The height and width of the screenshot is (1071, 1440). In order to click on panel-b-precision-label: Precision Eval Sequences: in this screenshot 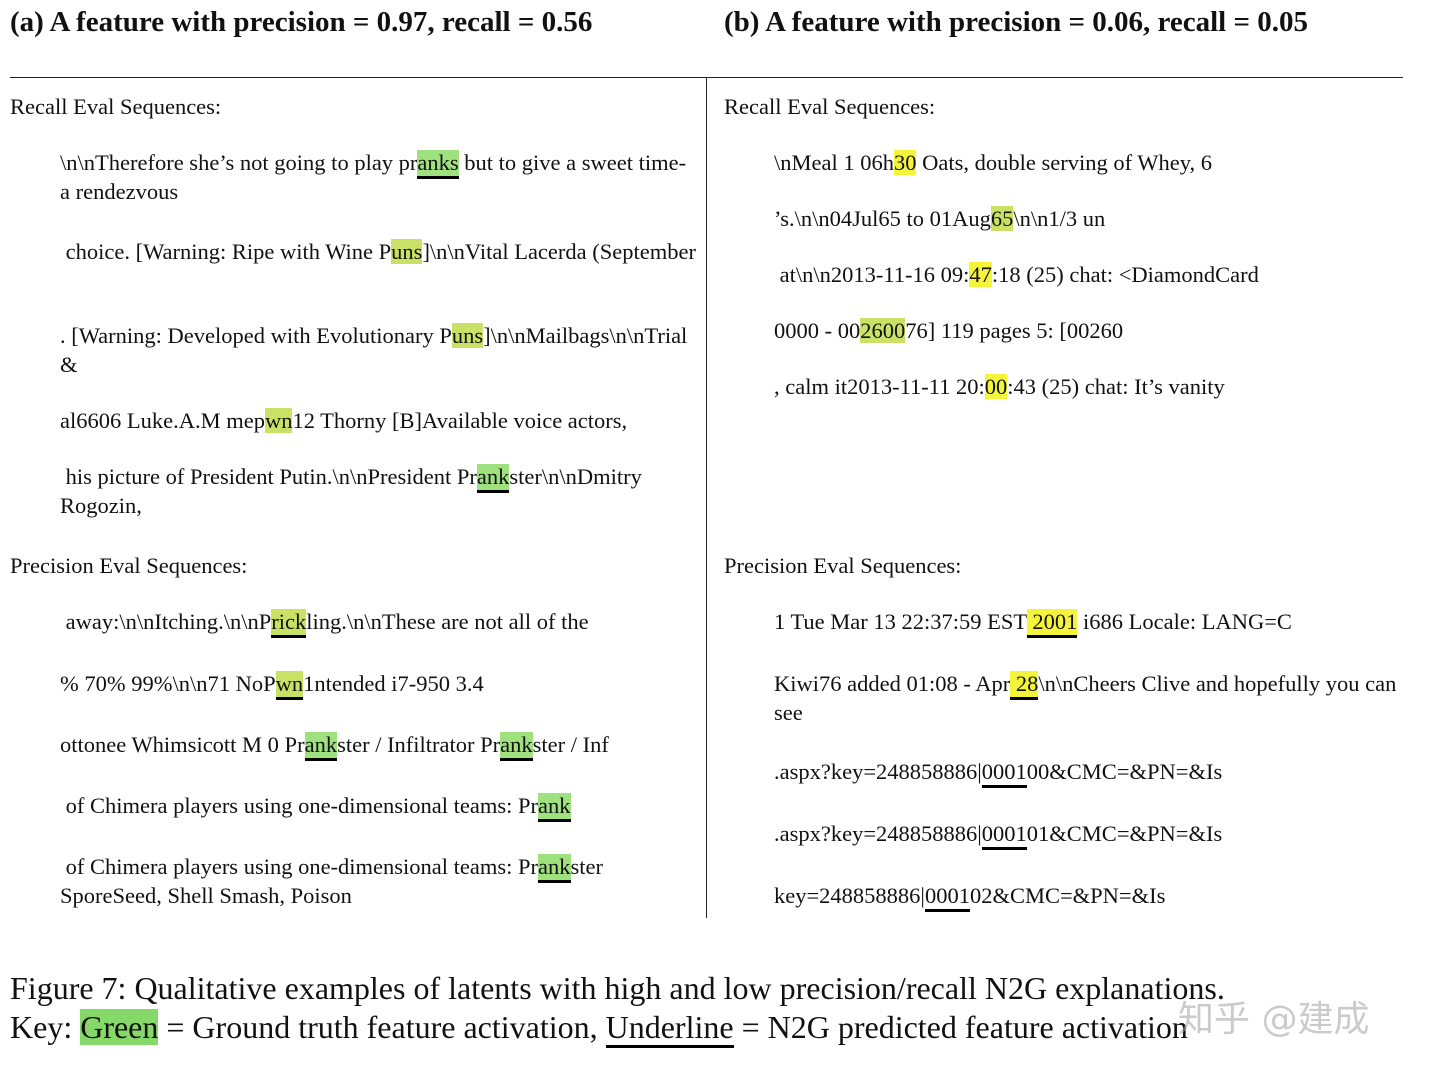, I will do `click(843, 565)`.